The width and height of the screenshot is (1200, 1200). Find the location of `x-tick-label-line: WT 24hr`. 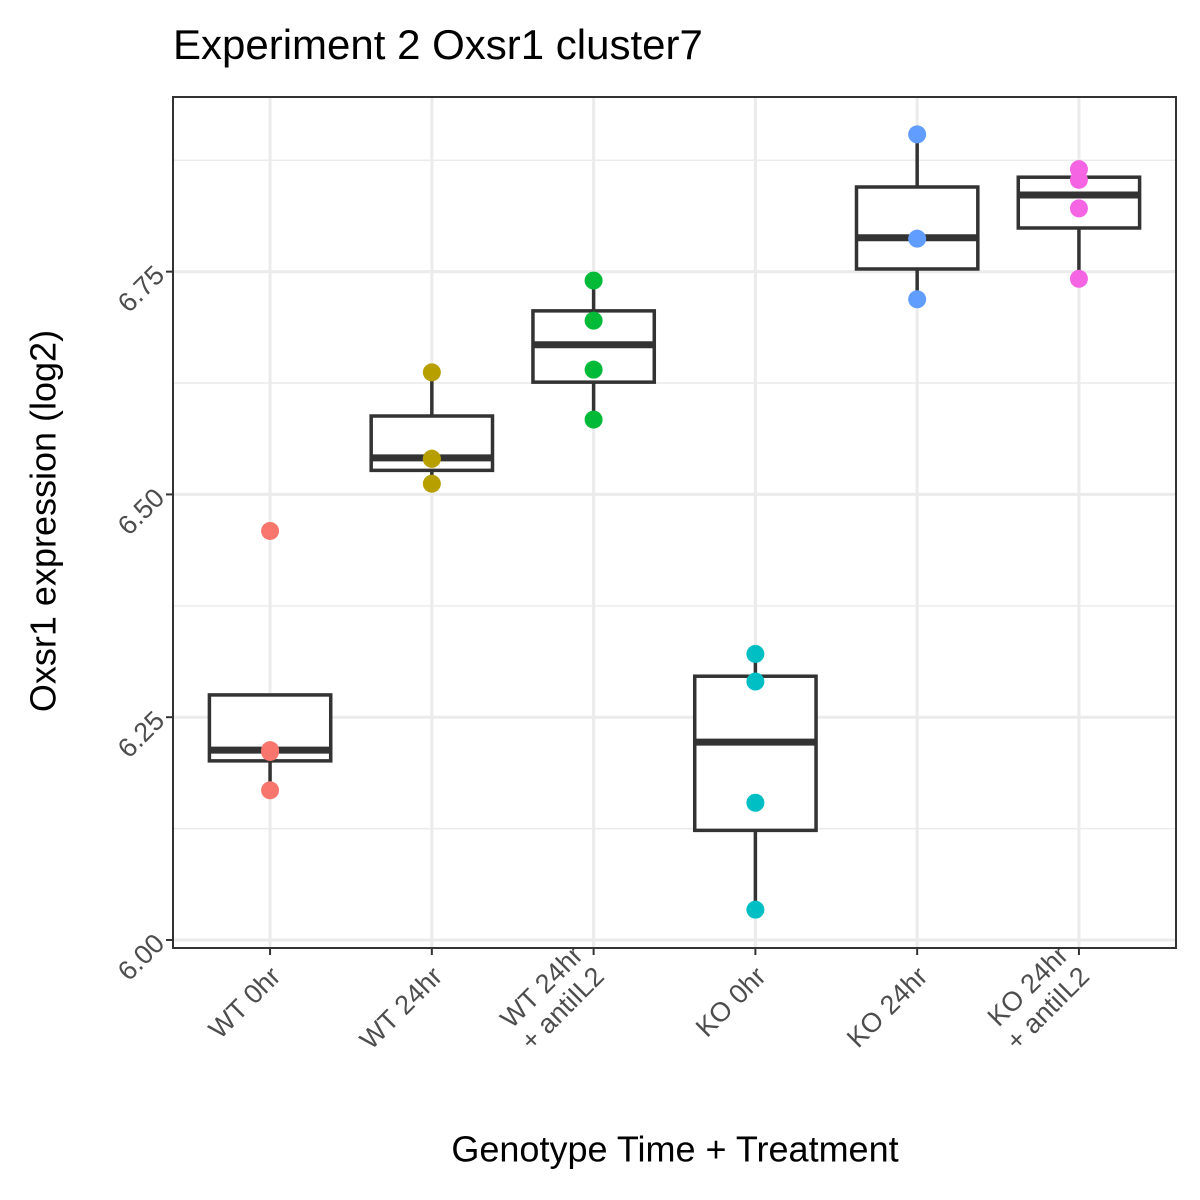

x-tick-label-line: WT 24hr is located at coordinates (401, 1008).